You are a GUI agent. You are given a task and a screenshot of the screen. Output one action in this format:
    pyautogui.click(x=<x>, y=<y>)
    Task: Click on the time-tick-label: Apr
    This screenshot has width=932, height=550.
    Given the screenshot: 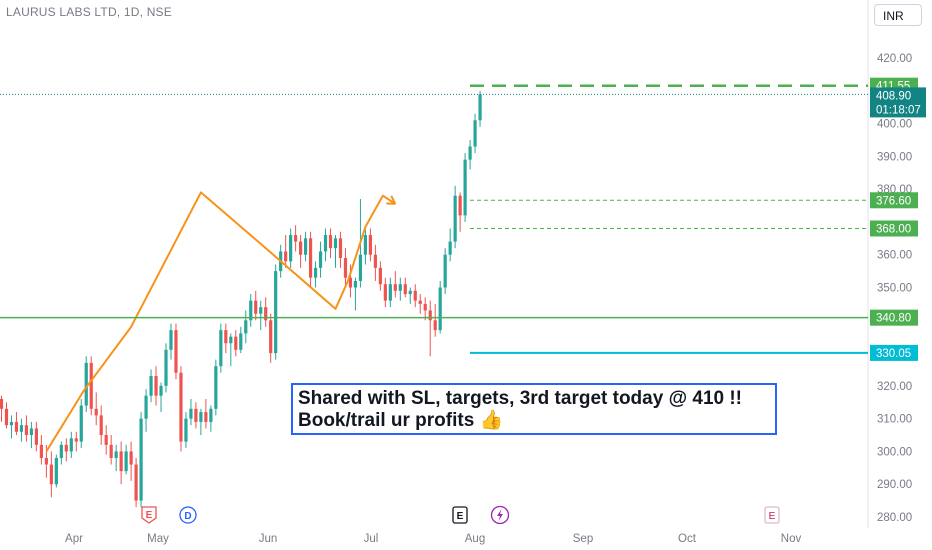 What is the action you would take?
    pyautogui.click(x=74, y=539)
    